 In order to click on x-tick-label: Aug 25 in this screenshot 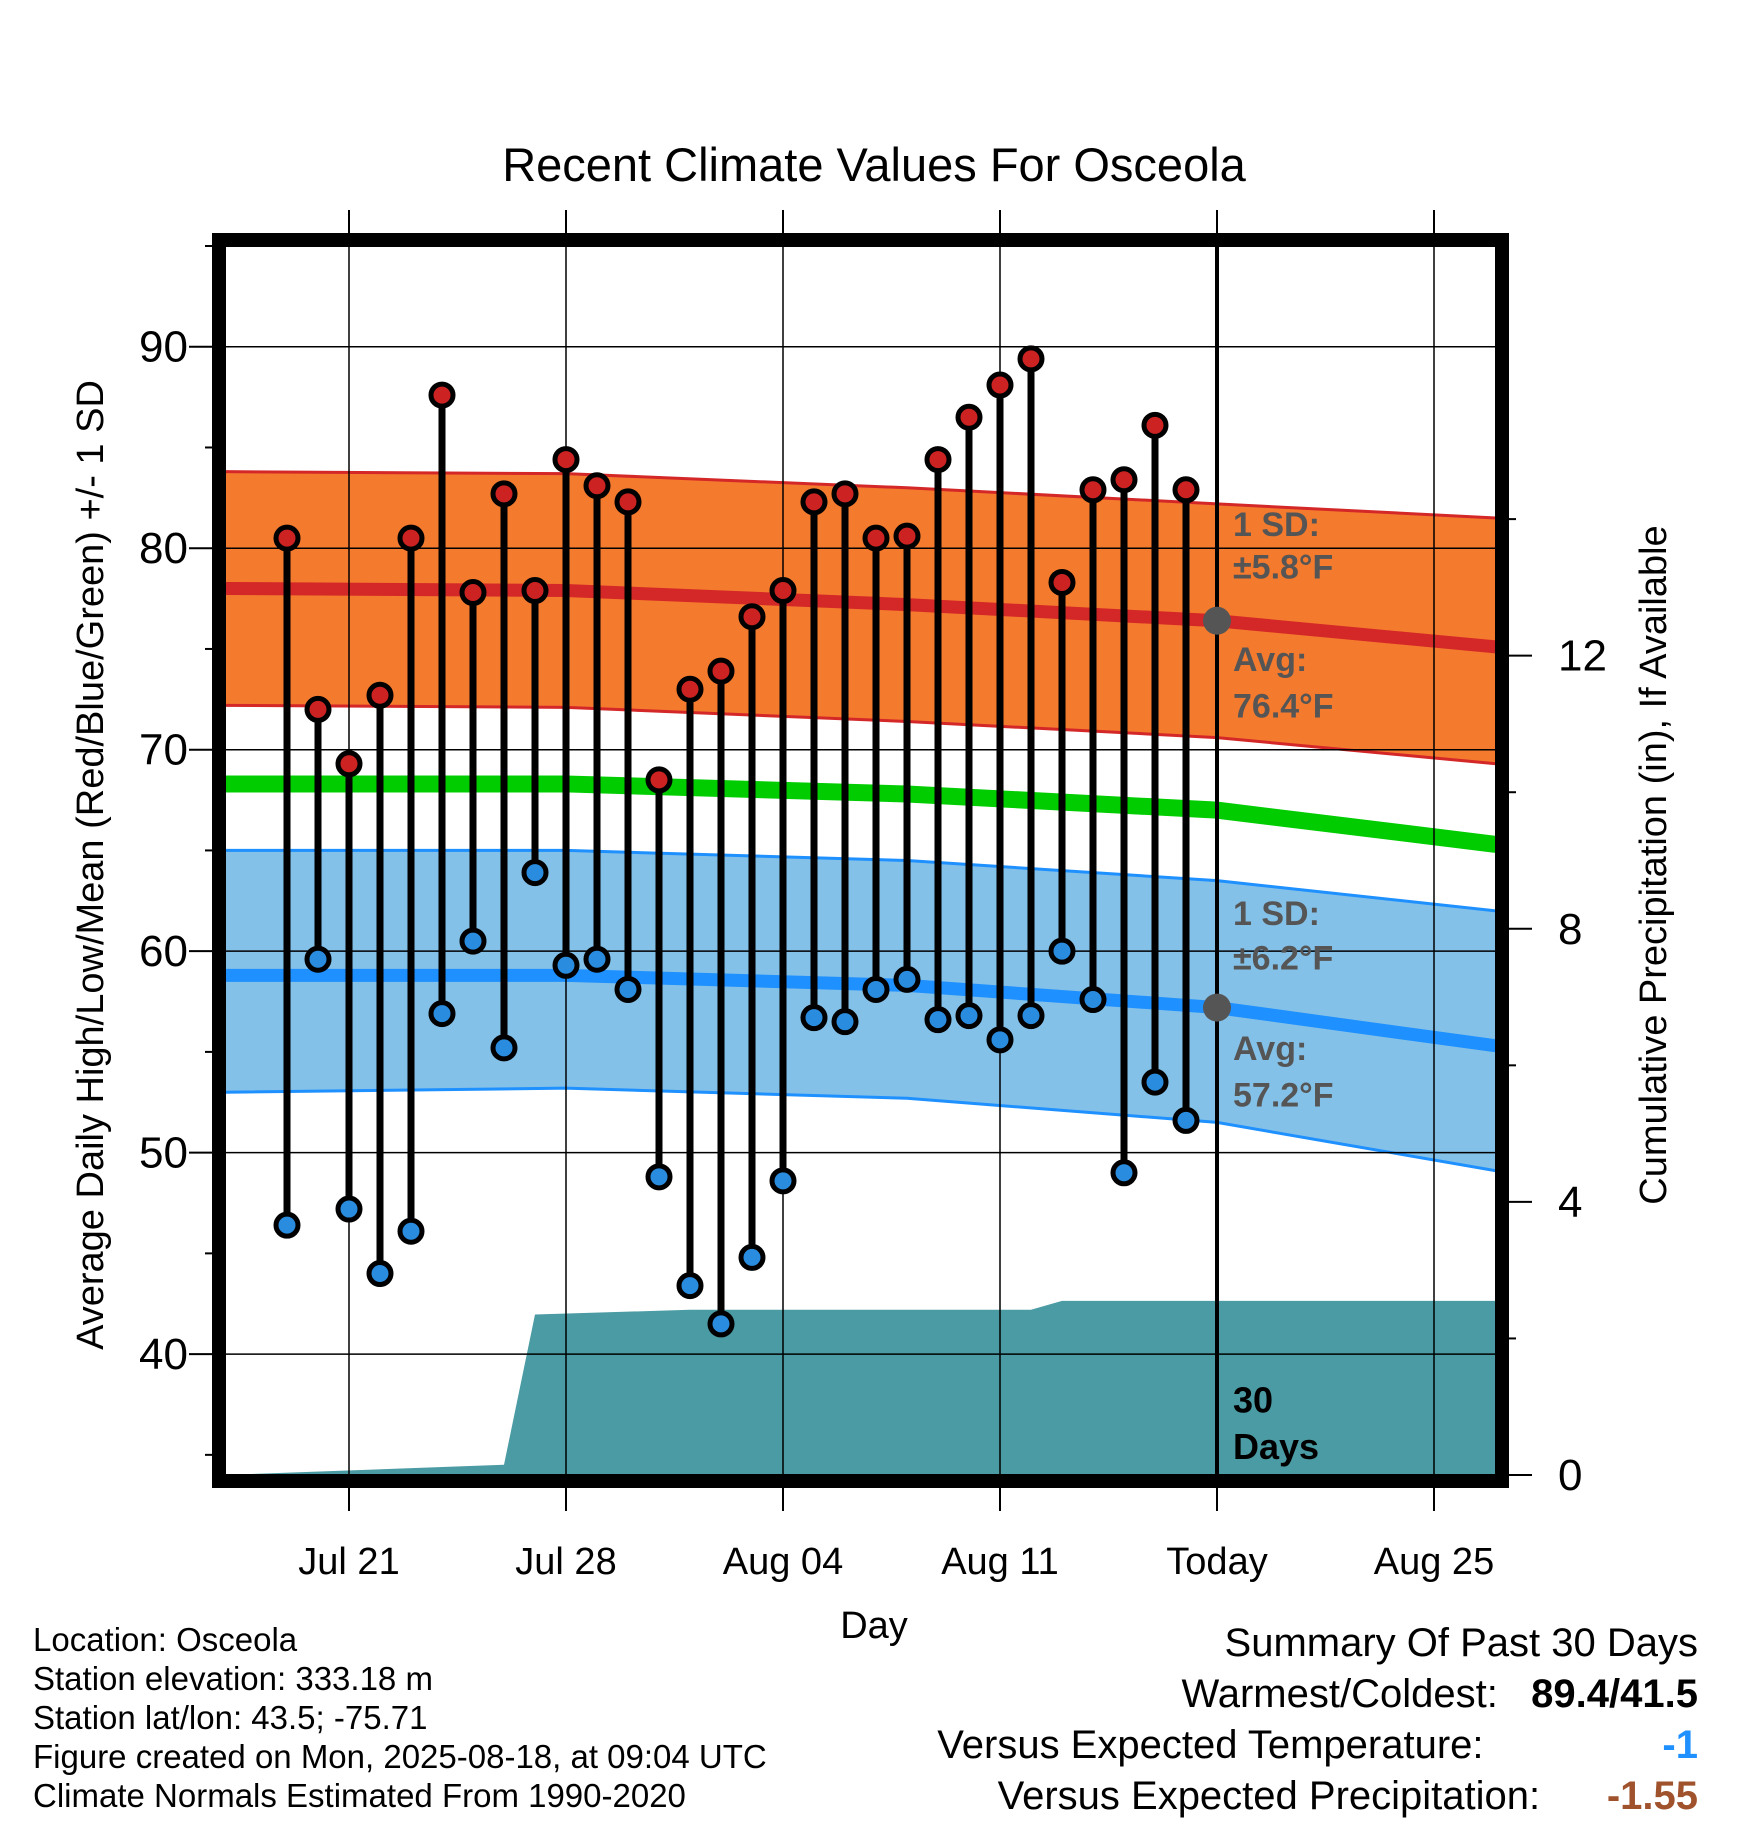, I will do `click(1434, 1562)`.